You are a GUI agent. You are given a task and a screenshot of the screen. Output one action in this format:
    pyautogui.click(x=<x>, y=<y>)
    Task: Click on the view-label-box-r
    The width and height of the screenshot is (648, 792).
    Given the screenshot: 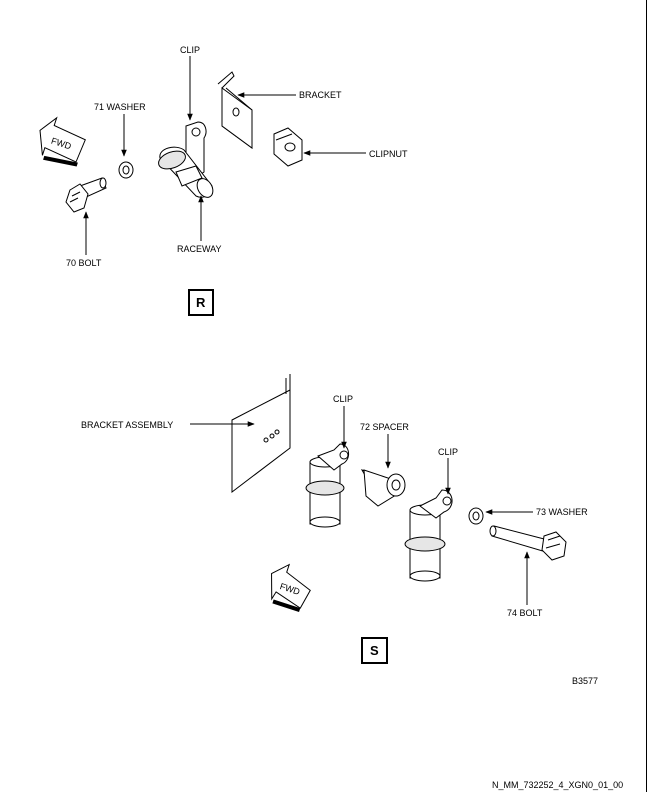 What is the action you would take?
    pyautogui.click(x=201, y=302)
    